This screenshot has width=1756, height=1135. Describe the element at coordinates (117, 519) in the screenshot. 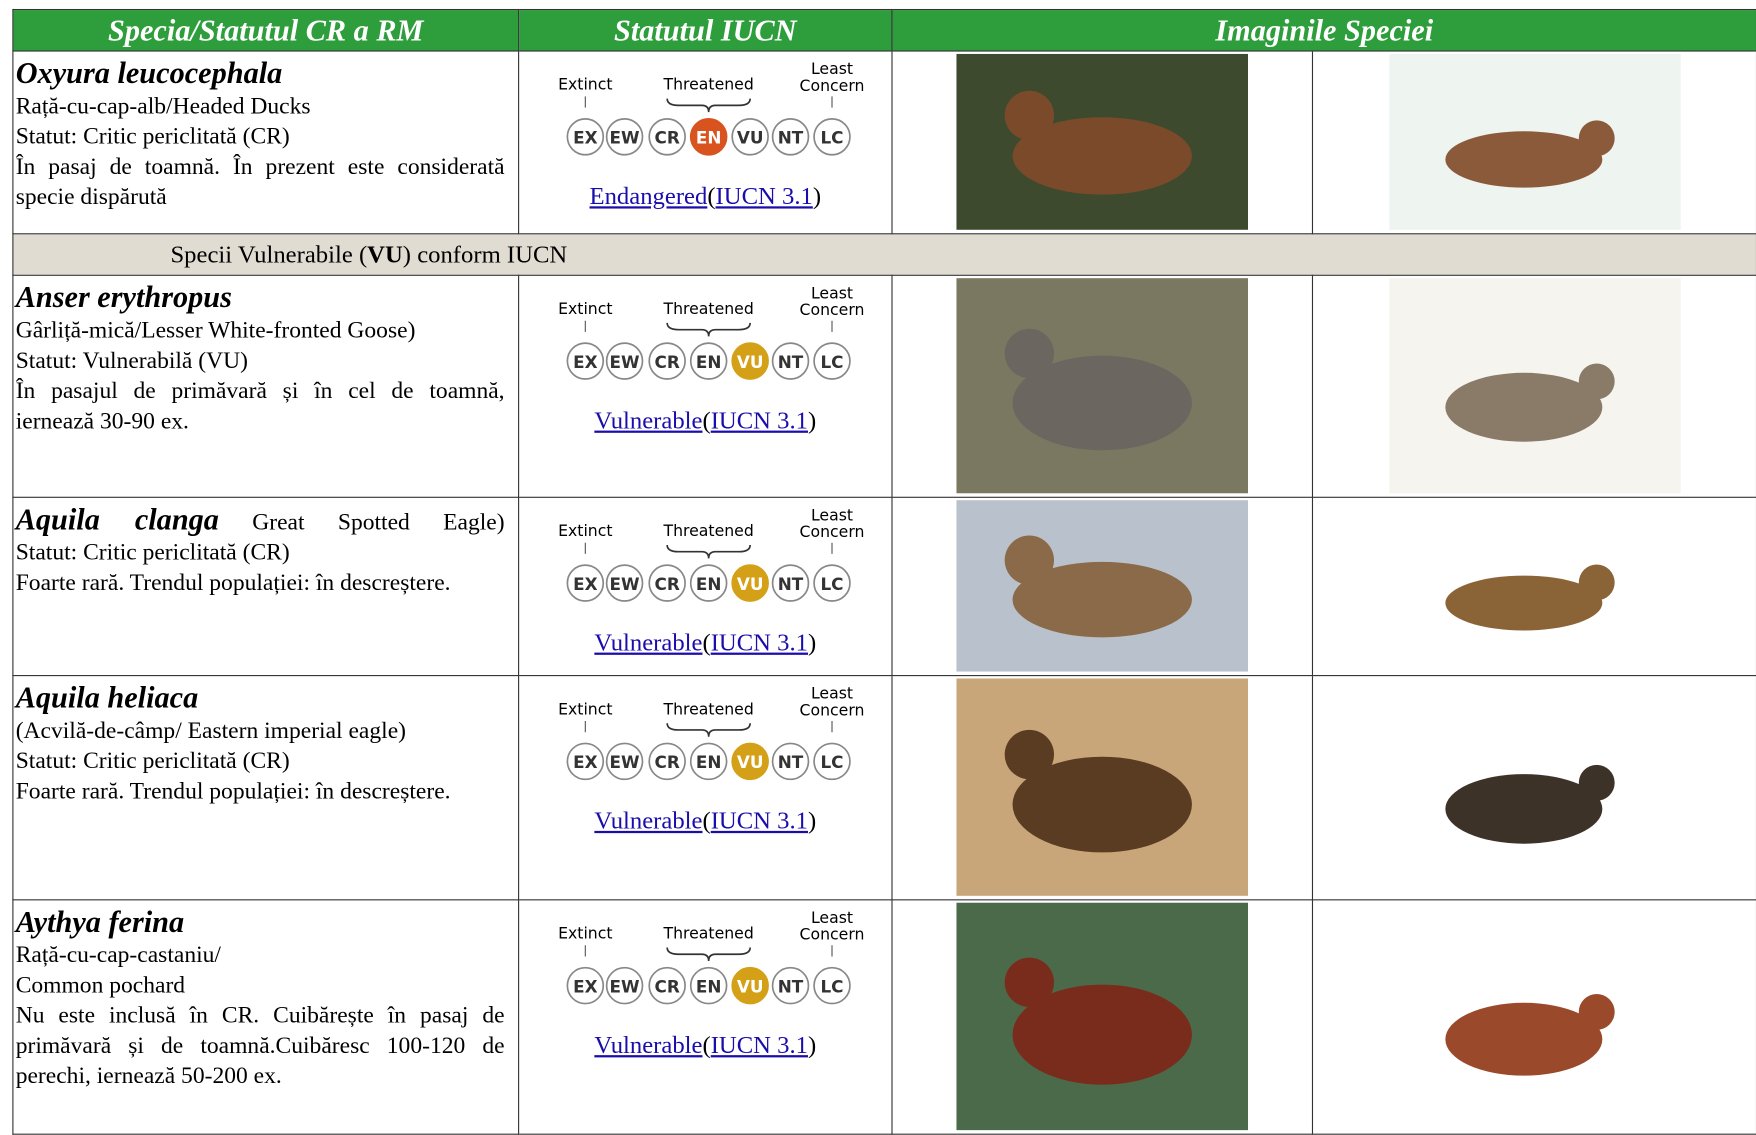

I see `species-name: Aquila clanga` at that location.